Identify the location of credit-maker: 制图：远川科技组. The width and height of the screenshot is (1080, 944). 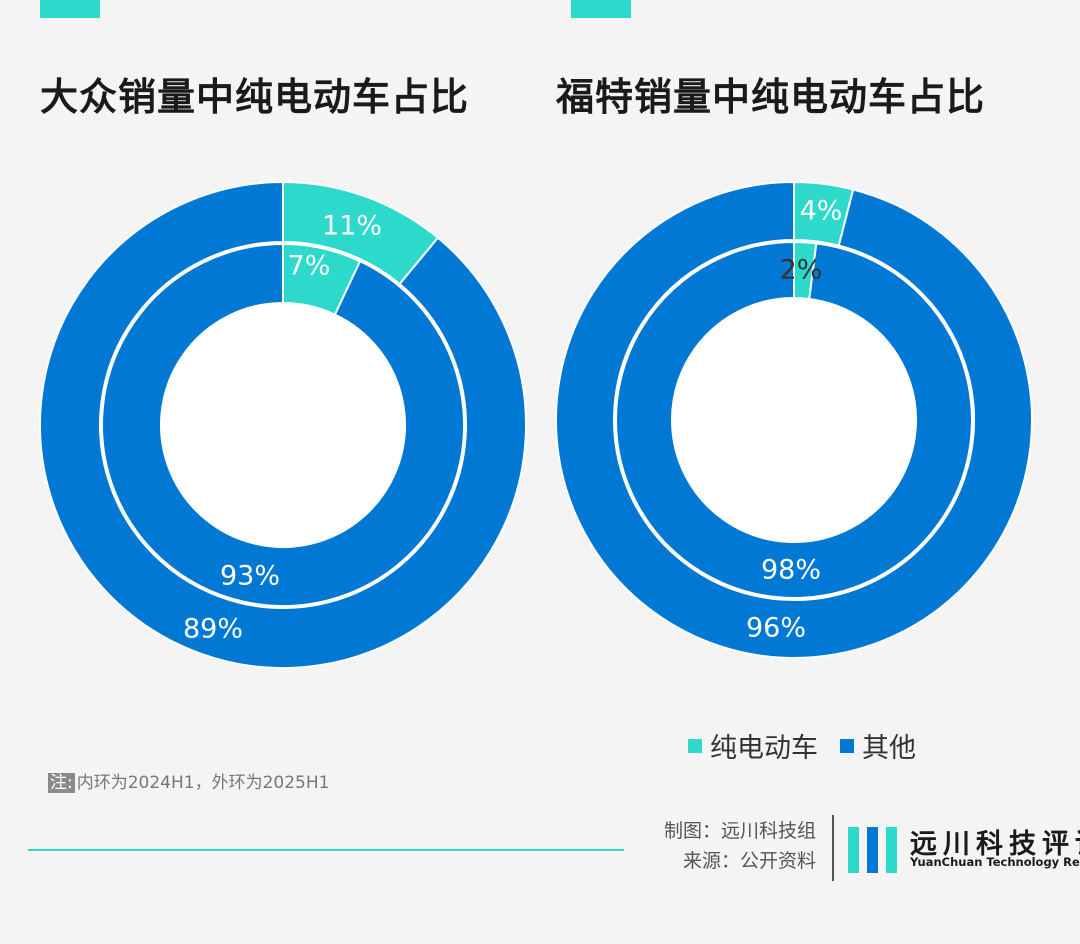
(739, 831).